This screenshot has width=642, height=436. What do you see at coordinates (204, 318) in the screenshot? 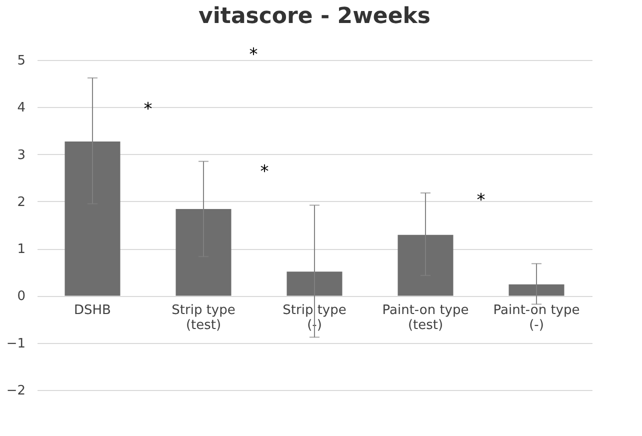
I see `x-tick-label: Strip type (test)` at bounding box center [204, 318].